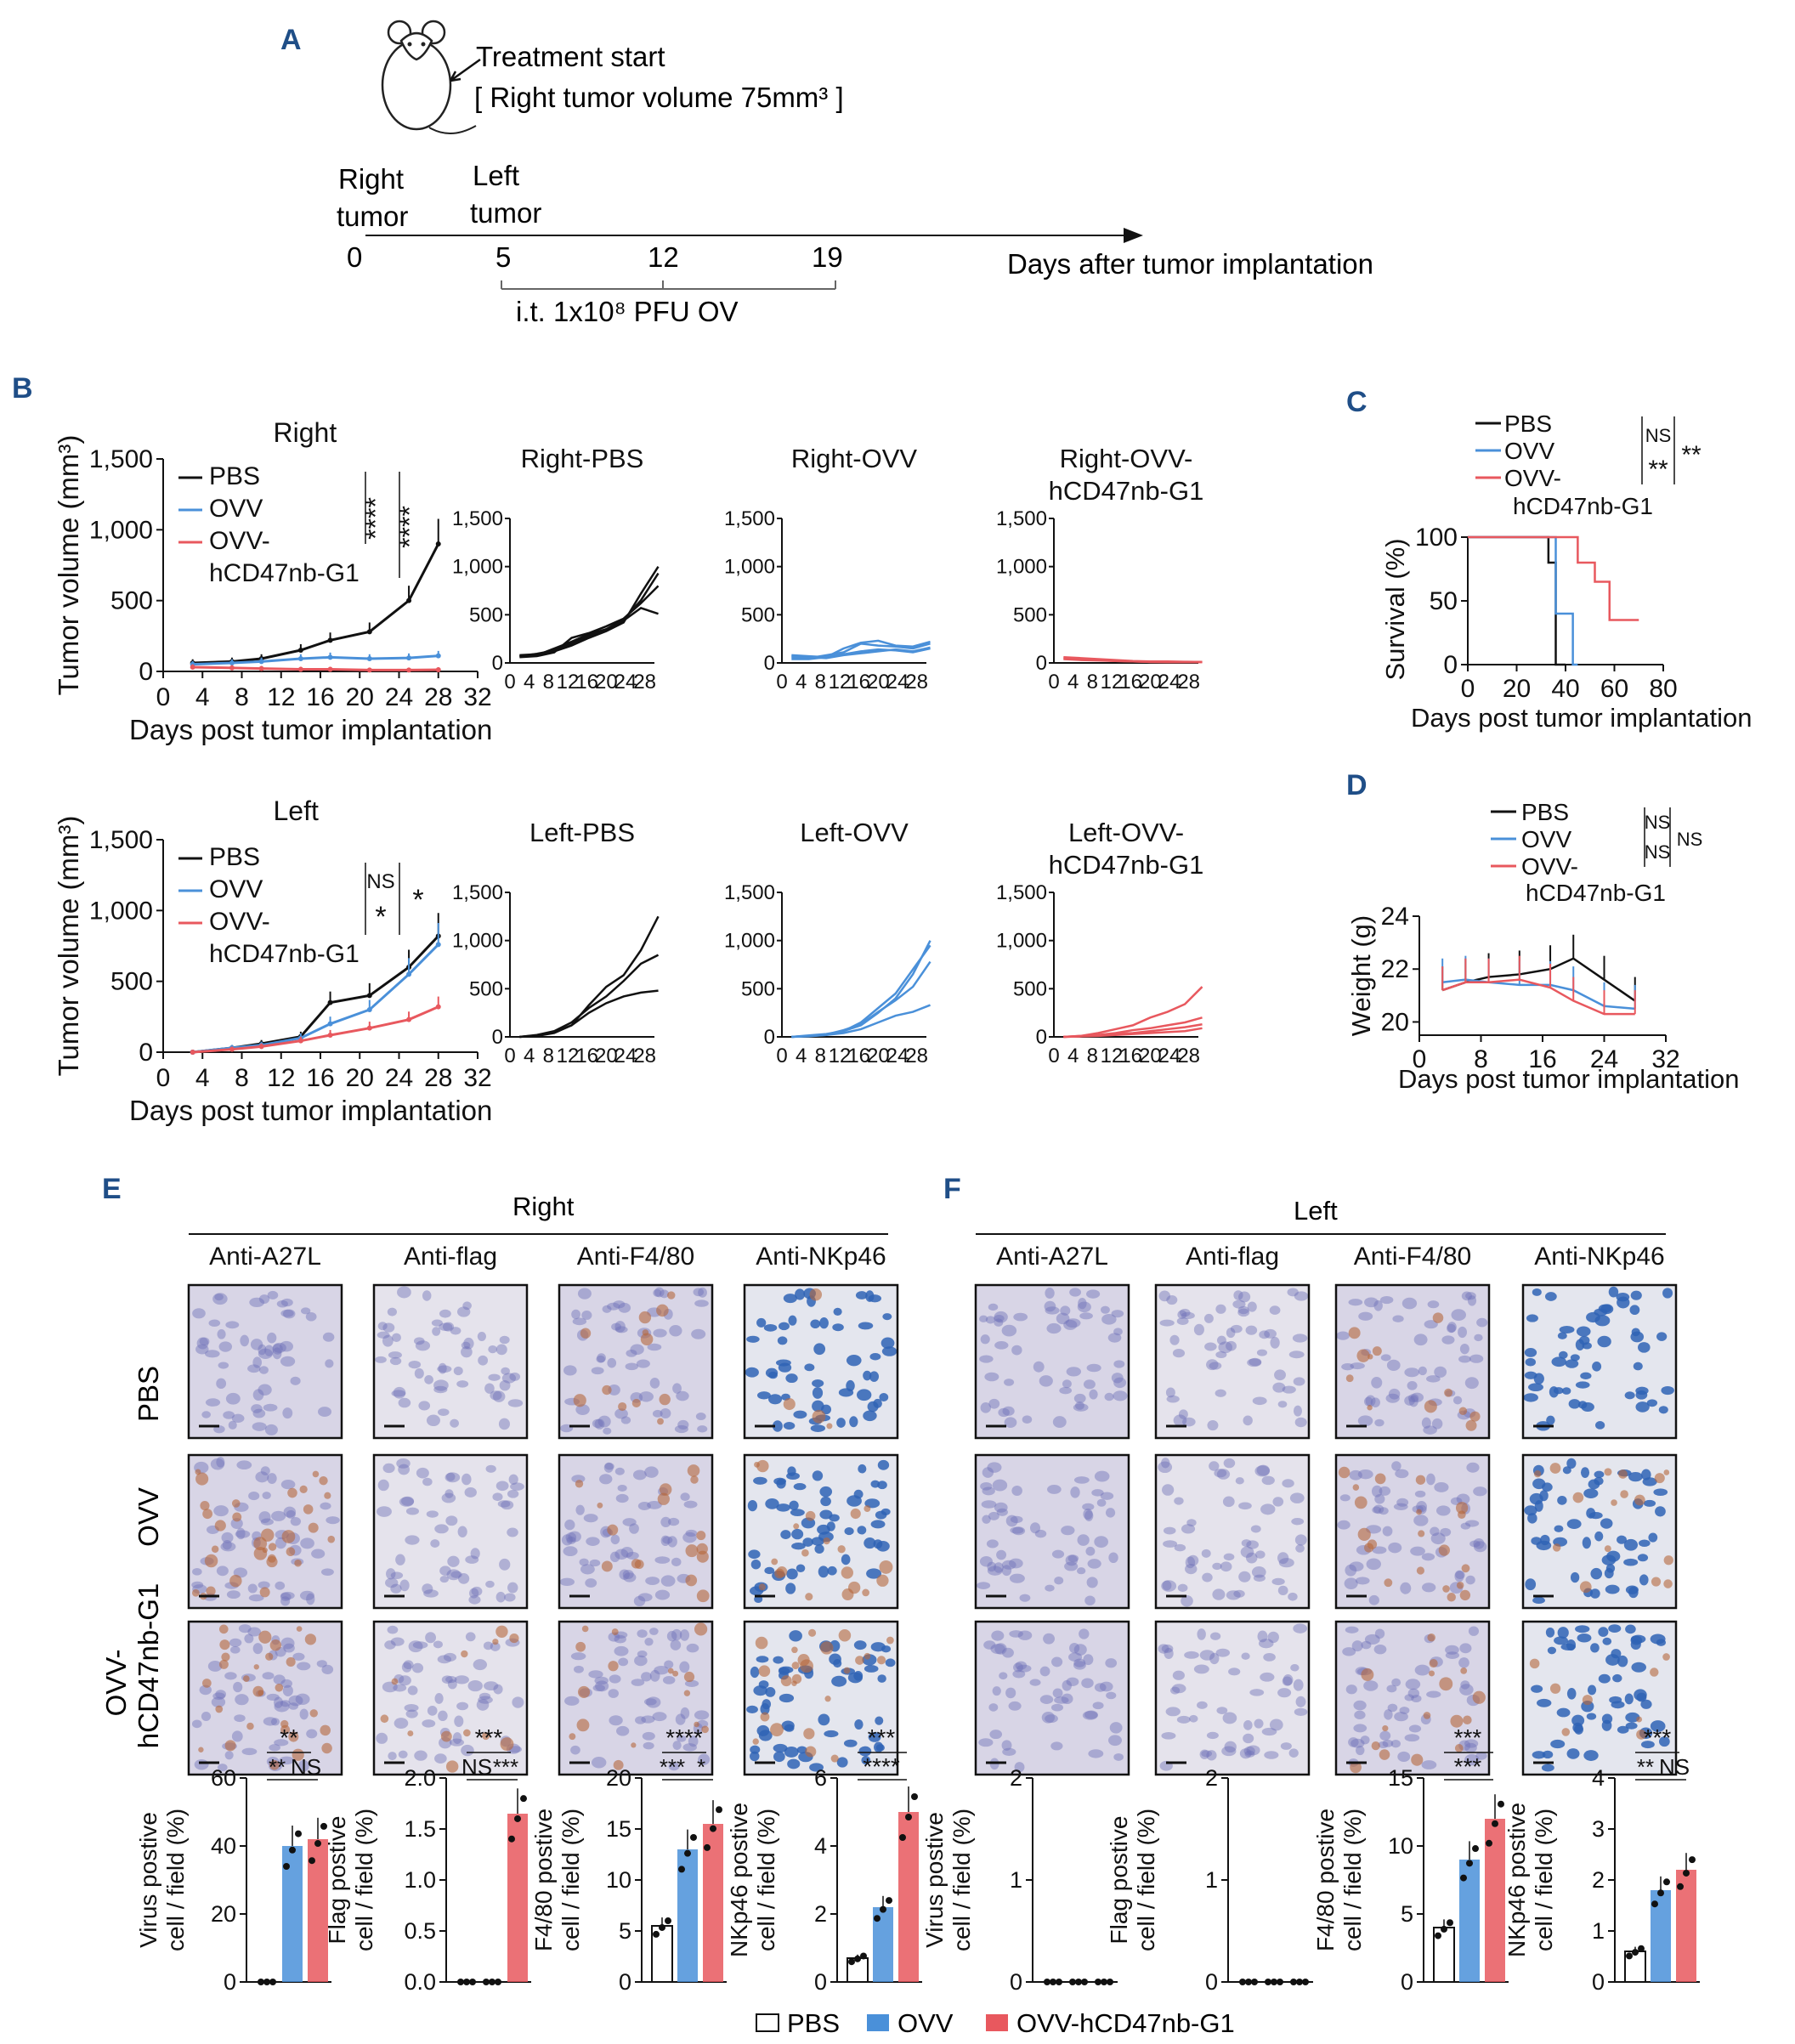  Describe the element at coordinates (230, 1982) in the screenshot. I see `y-tick-label: 0` at that location.